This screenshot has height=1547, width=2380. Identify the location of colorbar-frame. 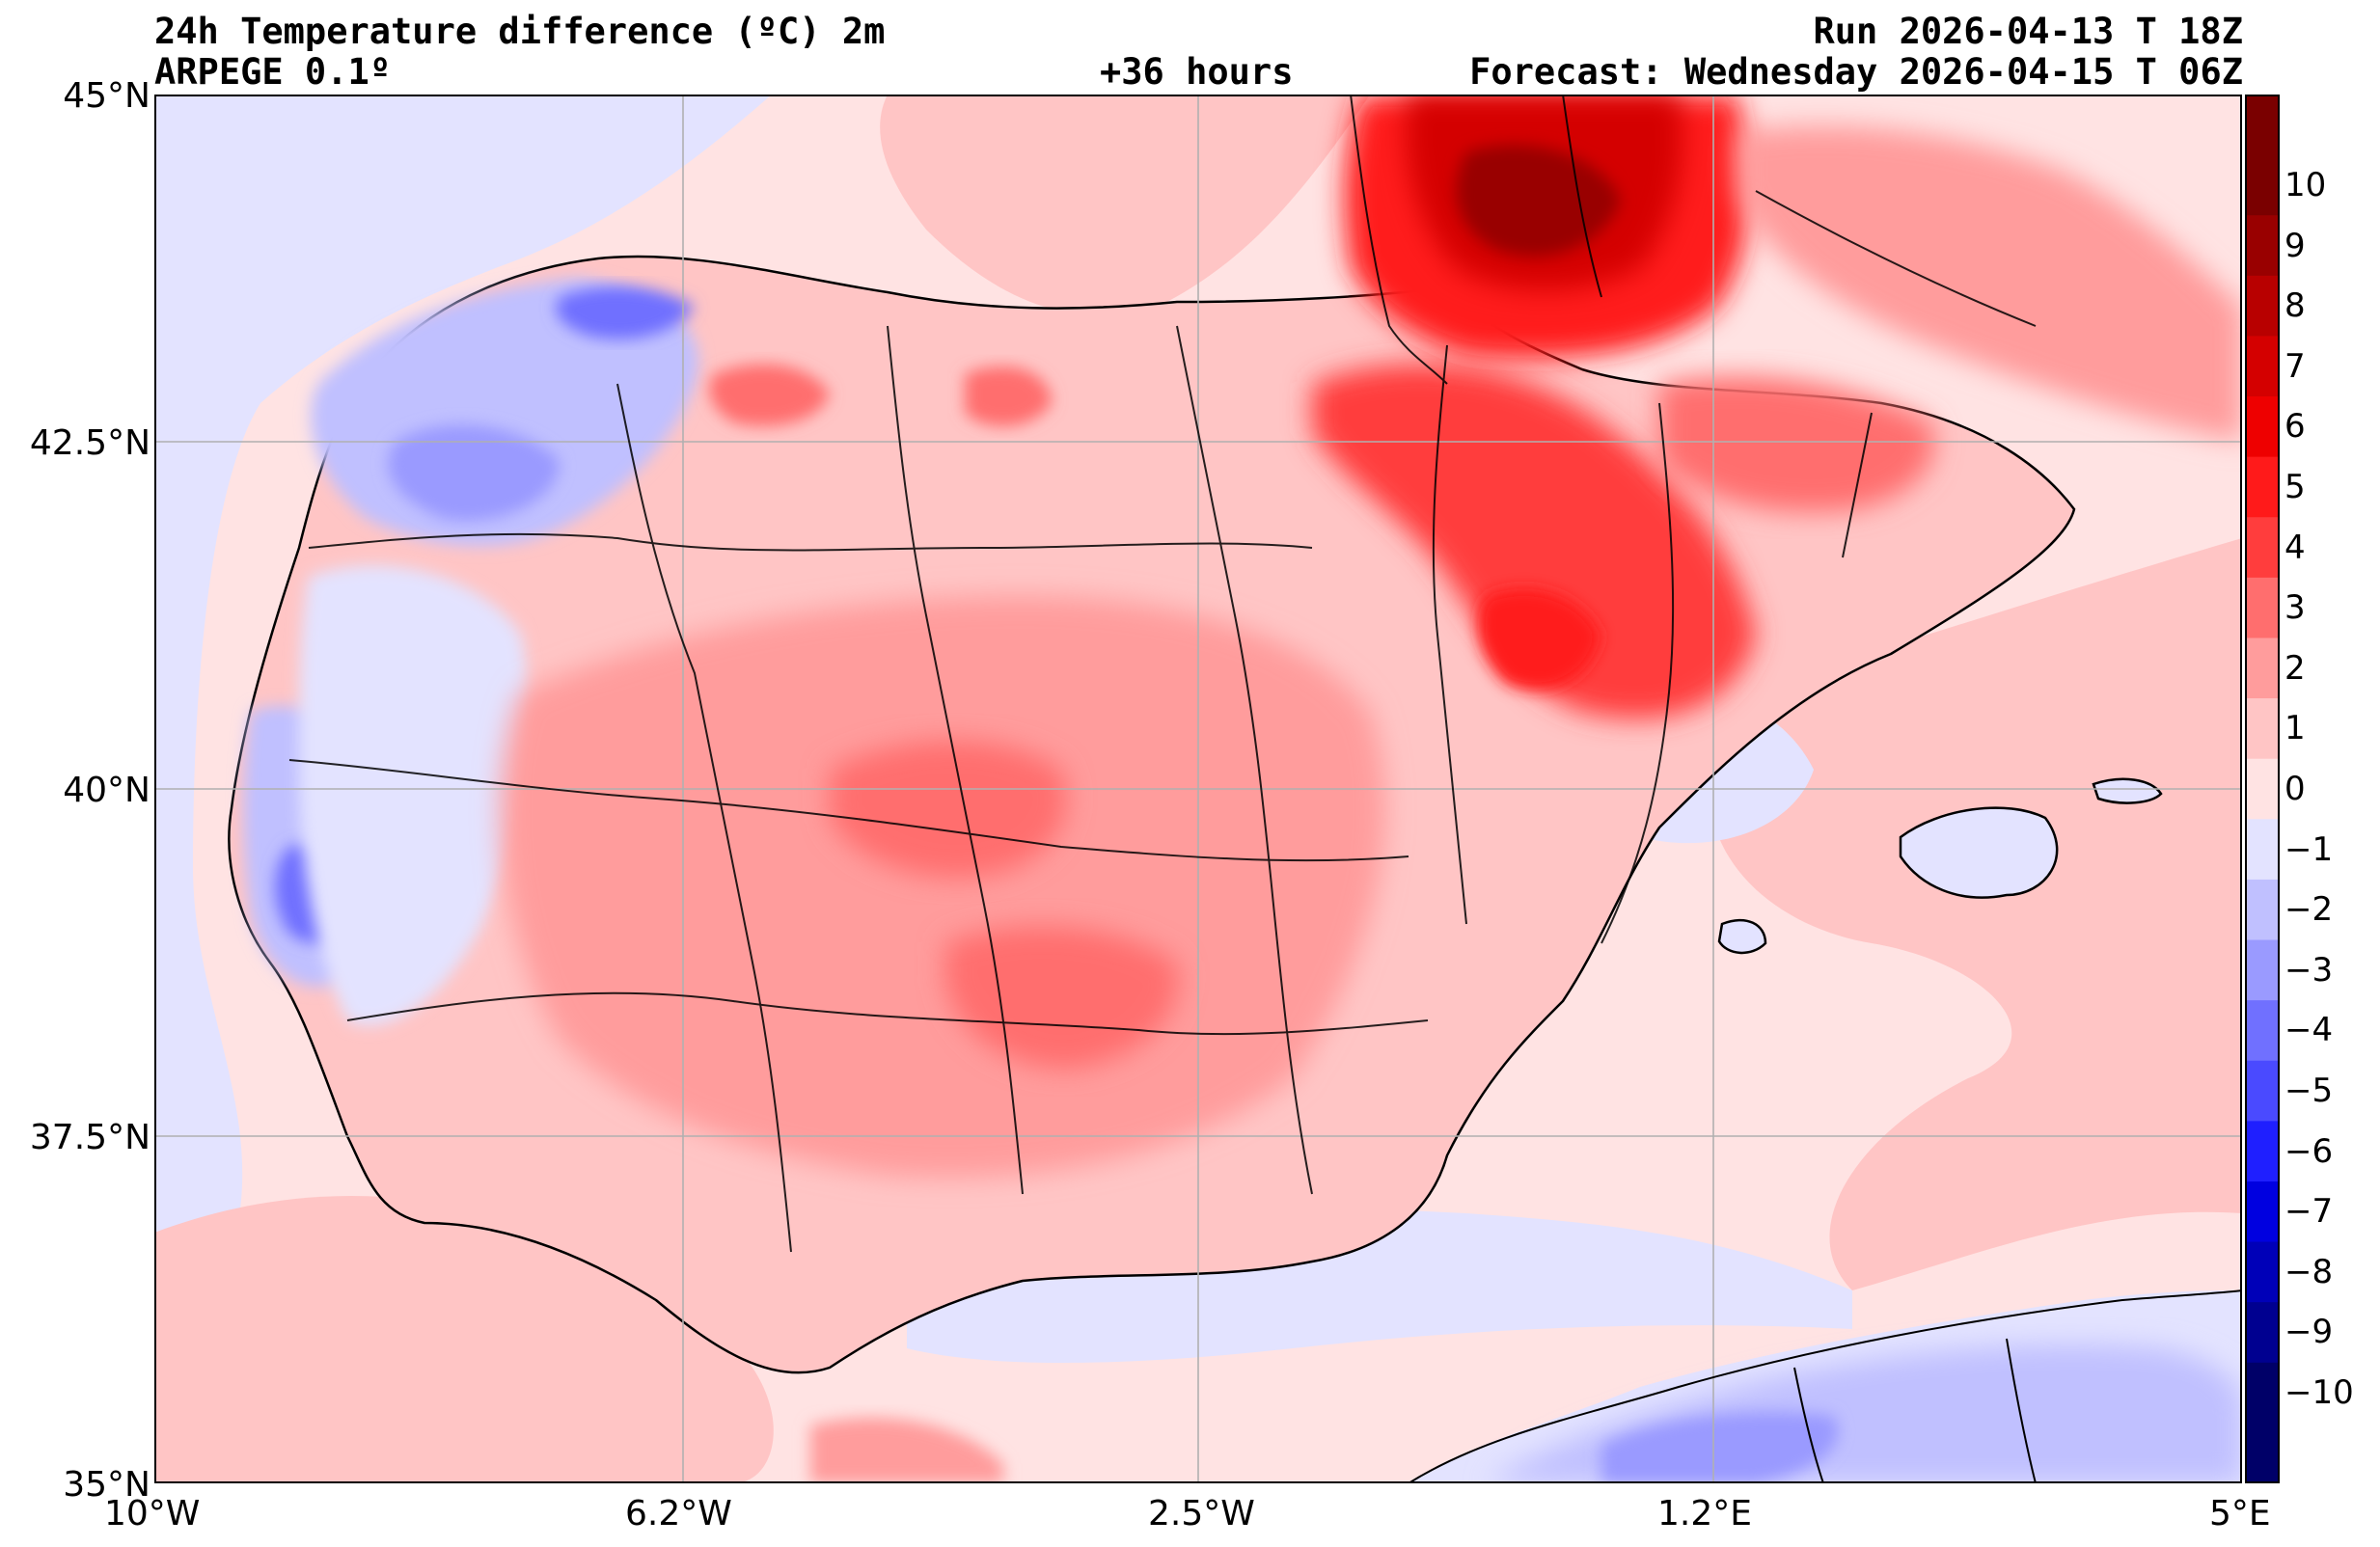
(2262, 789).